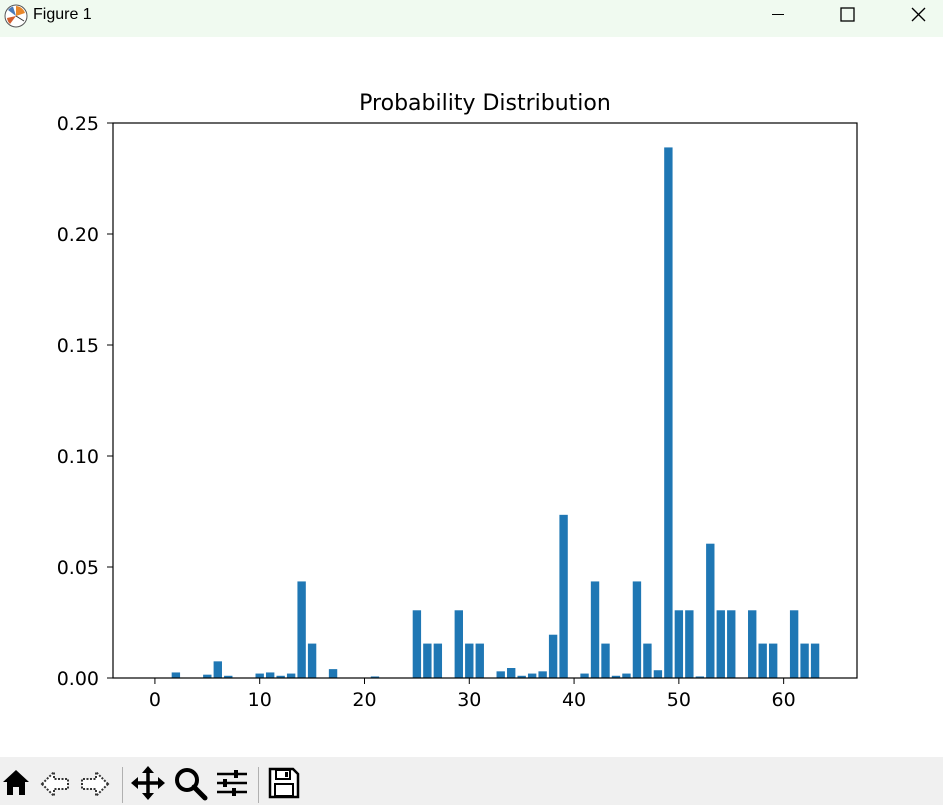 The height and width of the screenshot is (805, 943). I want to click on y-tick-label: 0.15, so click(78, 346).